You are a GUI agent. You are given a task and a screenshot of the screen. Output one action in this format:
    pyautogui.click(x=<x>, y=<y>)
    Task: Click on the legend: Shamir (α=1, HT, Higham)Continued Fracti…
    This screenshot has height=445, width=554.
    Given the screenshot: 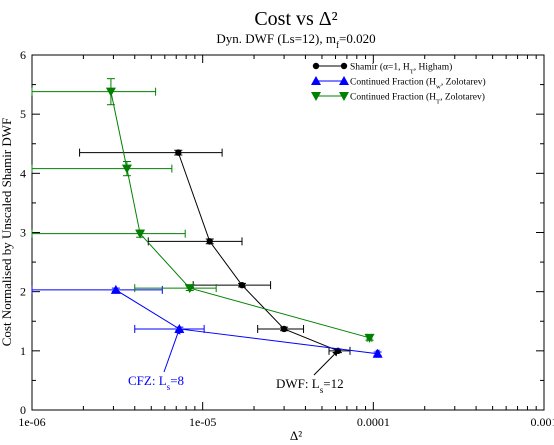 What is the action you would take?
    pyautogui.click(x=398, y=84)
    